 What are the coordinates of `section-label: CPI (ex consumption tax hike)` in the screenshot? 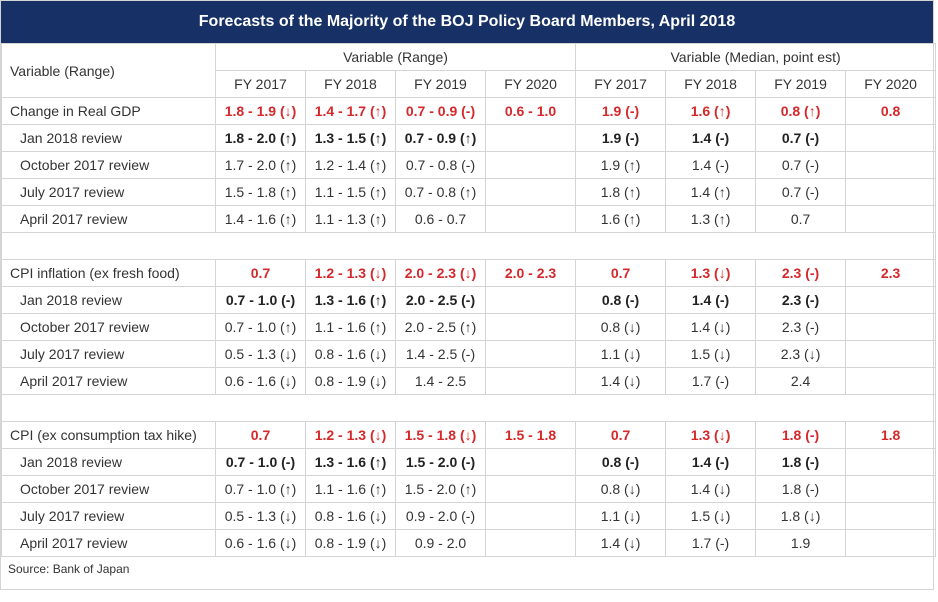 It's located at (108, 435).